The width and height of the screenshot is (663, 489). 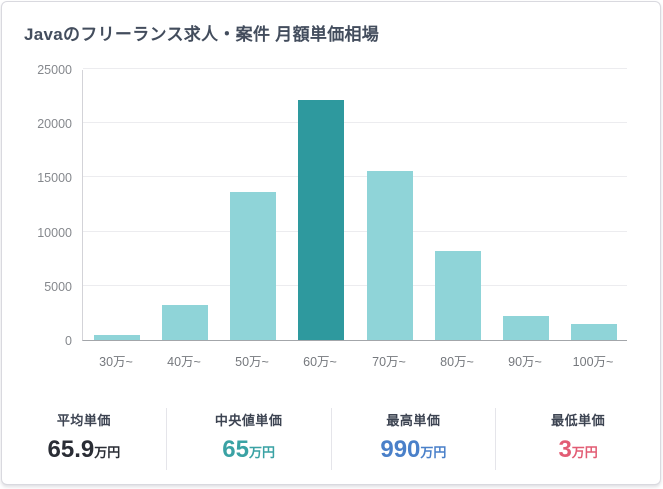 What do you see at coordinates (389, 362) in the screenshot?
I see `x-axis-label: 70万~` at bounding box center [389, 362].